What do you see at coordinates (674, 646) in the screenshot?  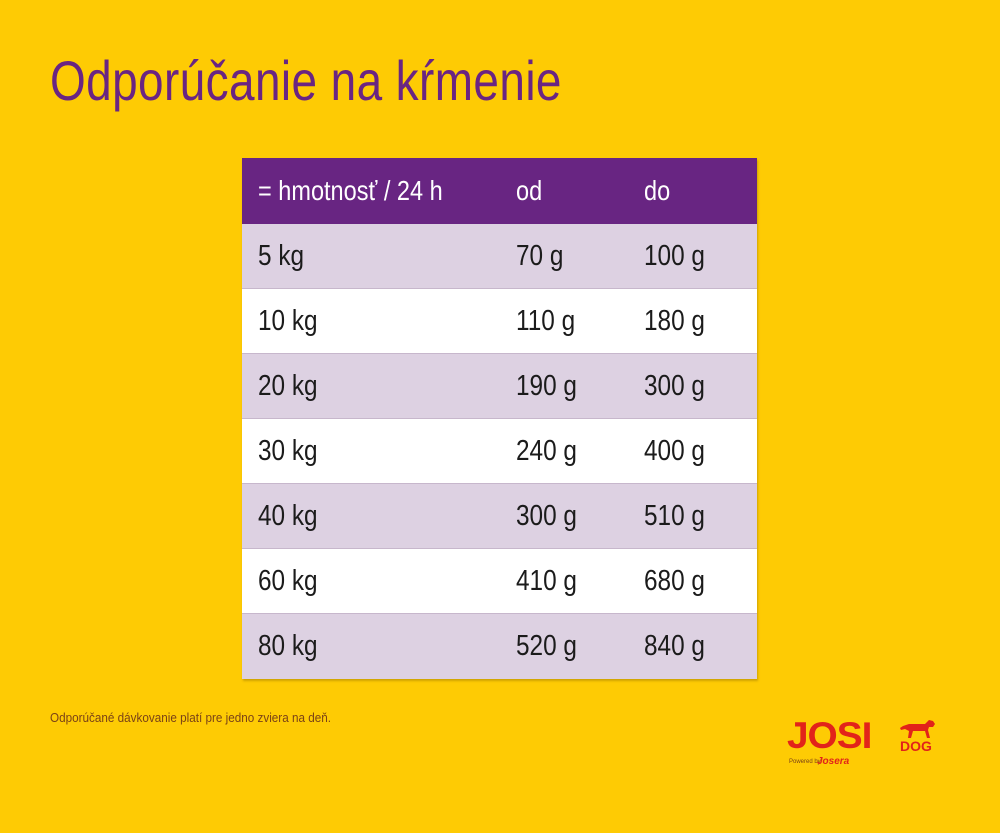 I see `to-cell: 840 g` at bounding box center [674, 646].